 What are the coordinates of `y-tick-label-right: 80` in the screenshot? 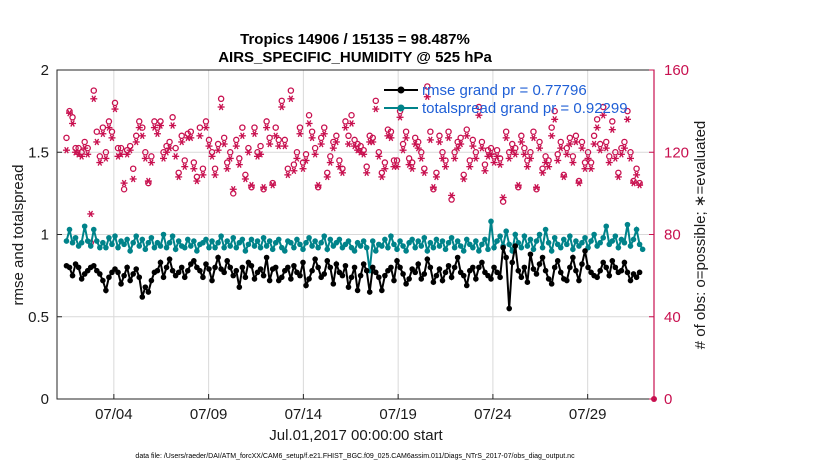 It's located at (672, 235).